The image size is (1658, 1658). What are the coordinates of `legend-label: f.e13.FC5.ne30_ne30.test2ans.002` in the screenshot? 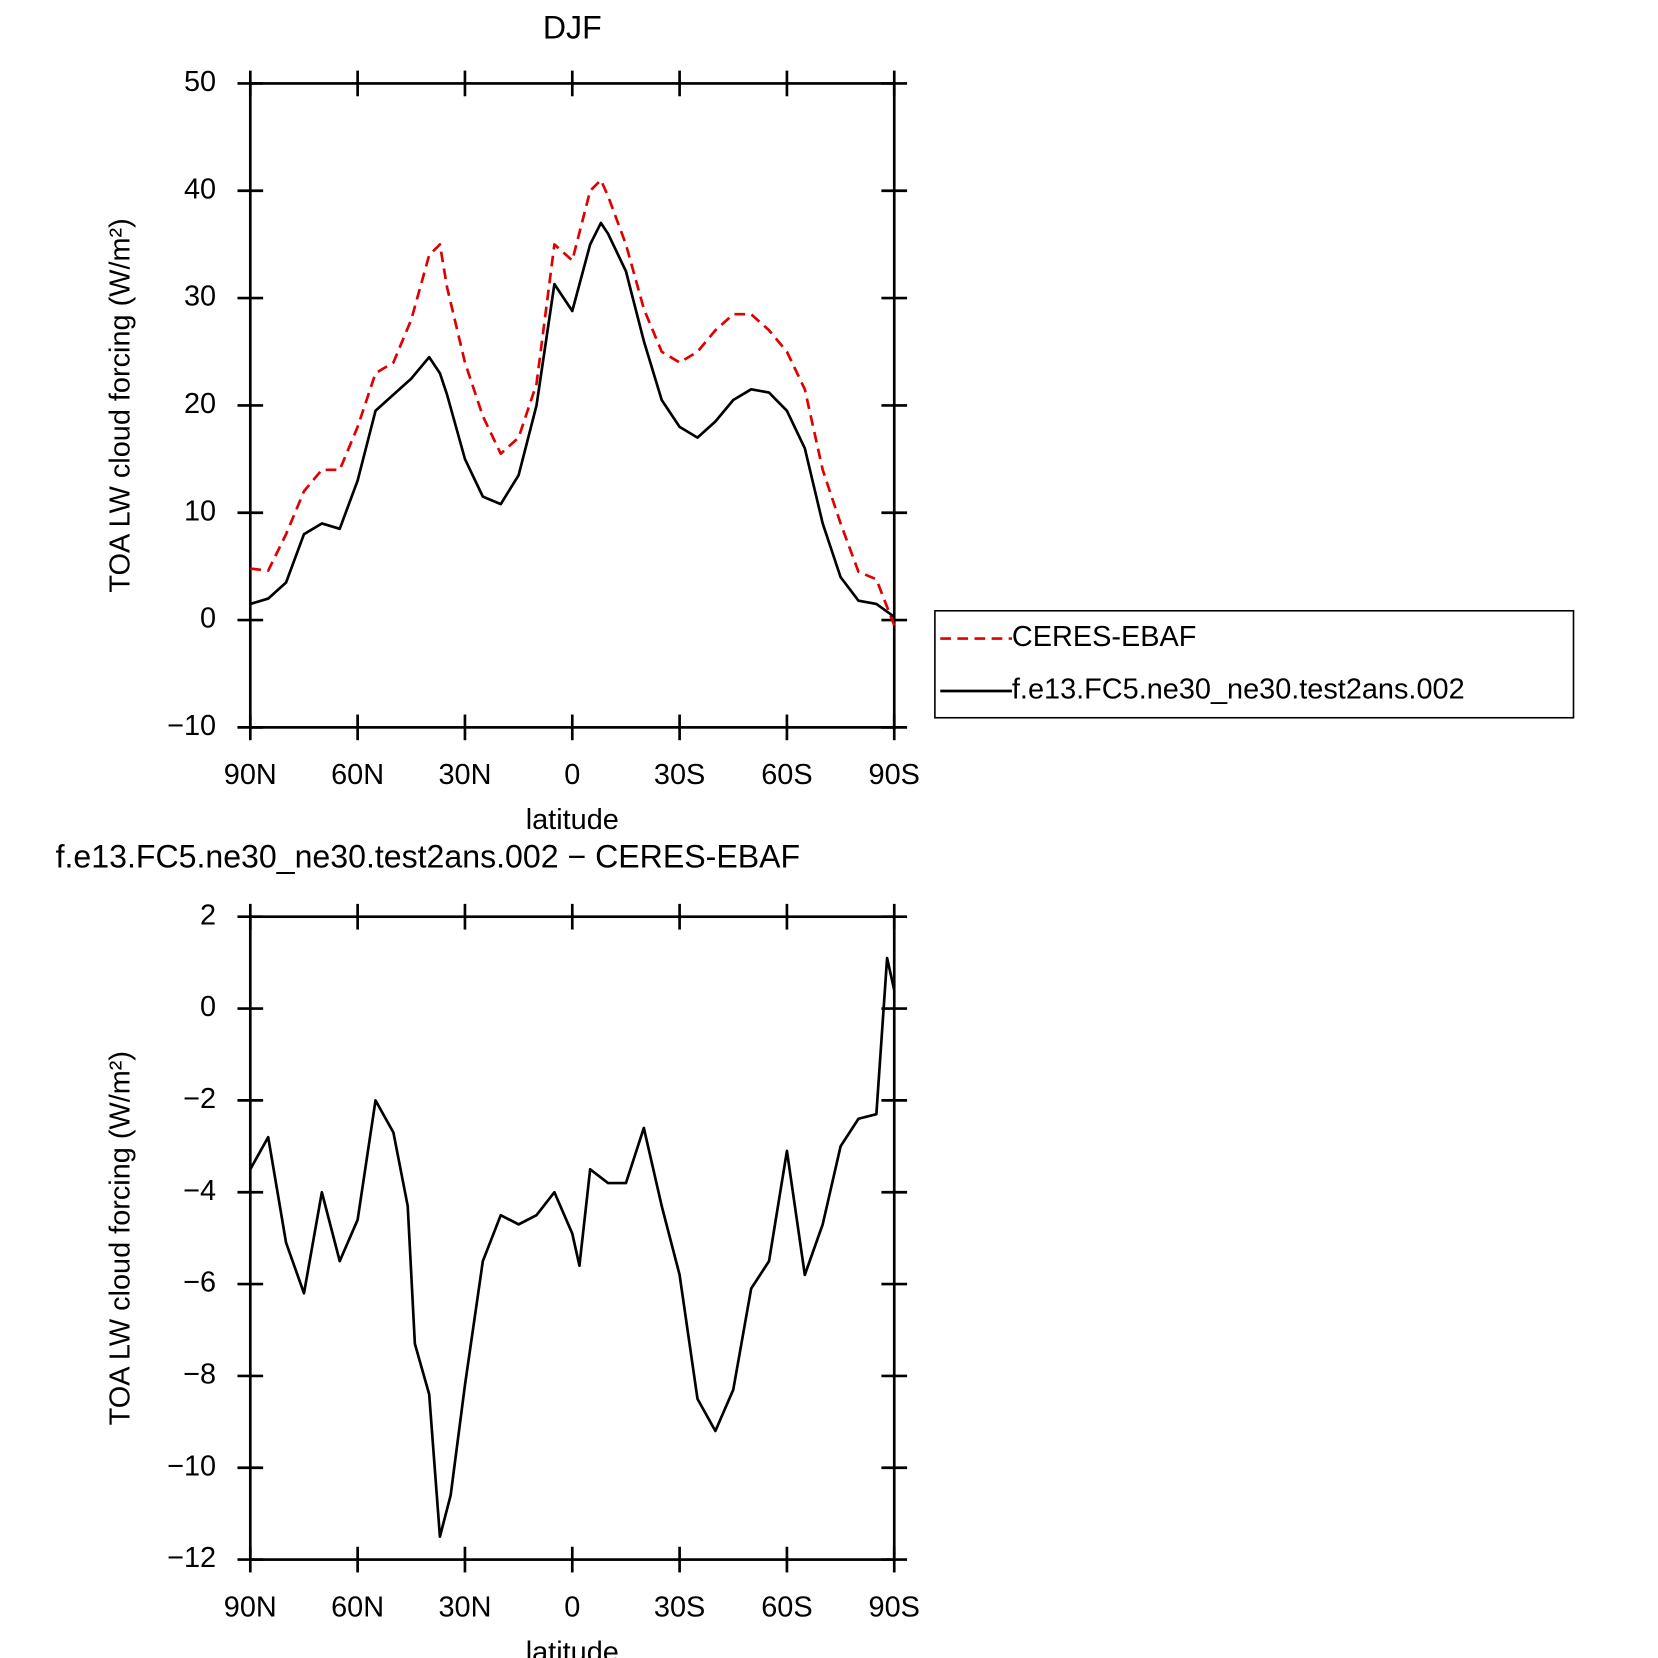 It's located at (1238, 690).